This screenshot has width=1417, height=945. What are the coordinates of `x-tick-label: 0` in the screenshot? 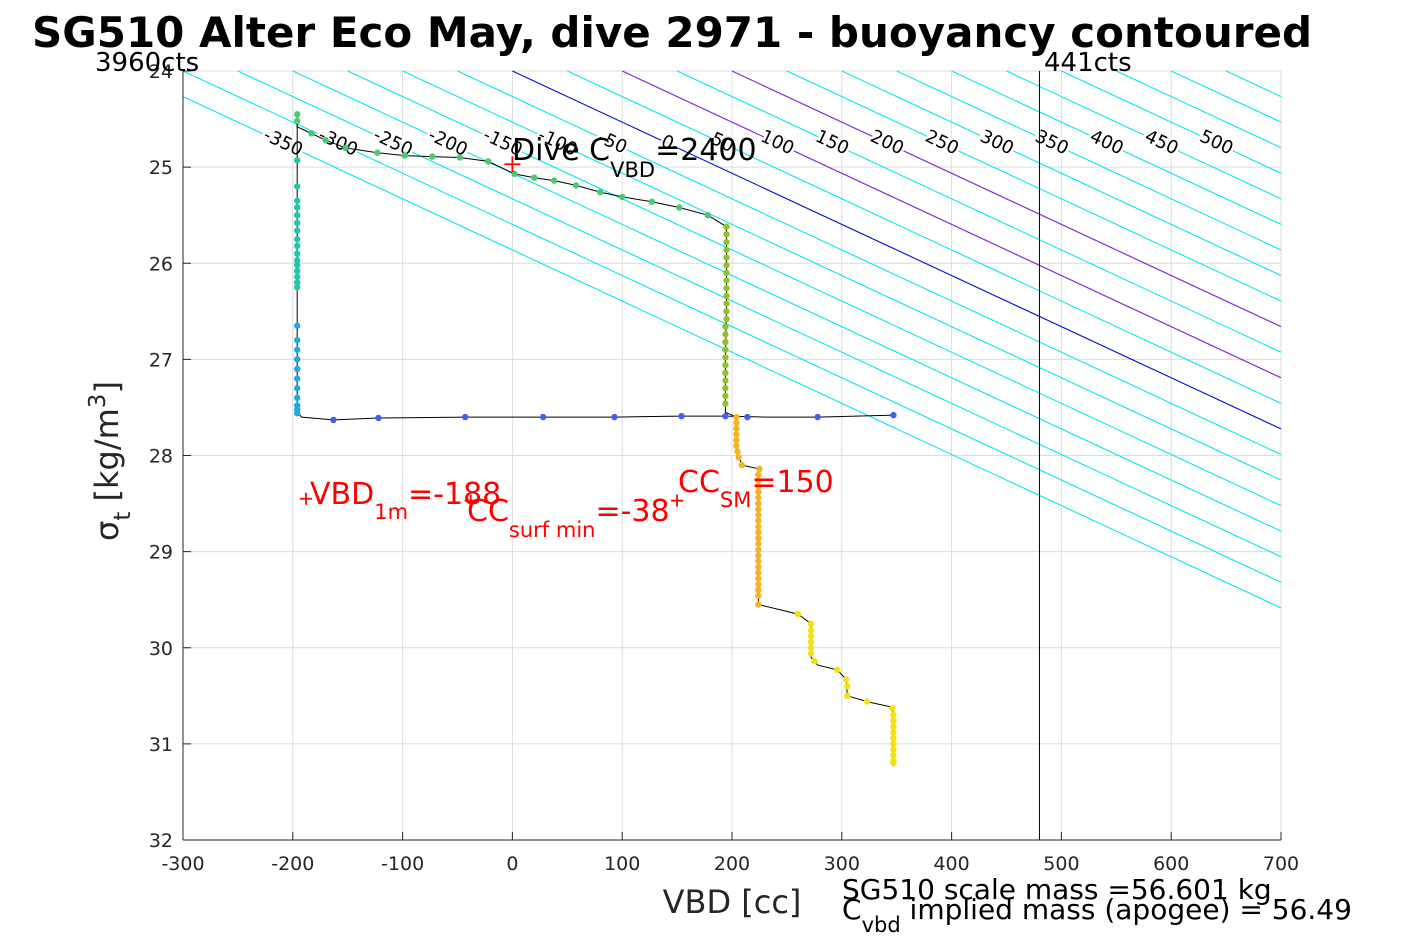 It's located at (512, 864).